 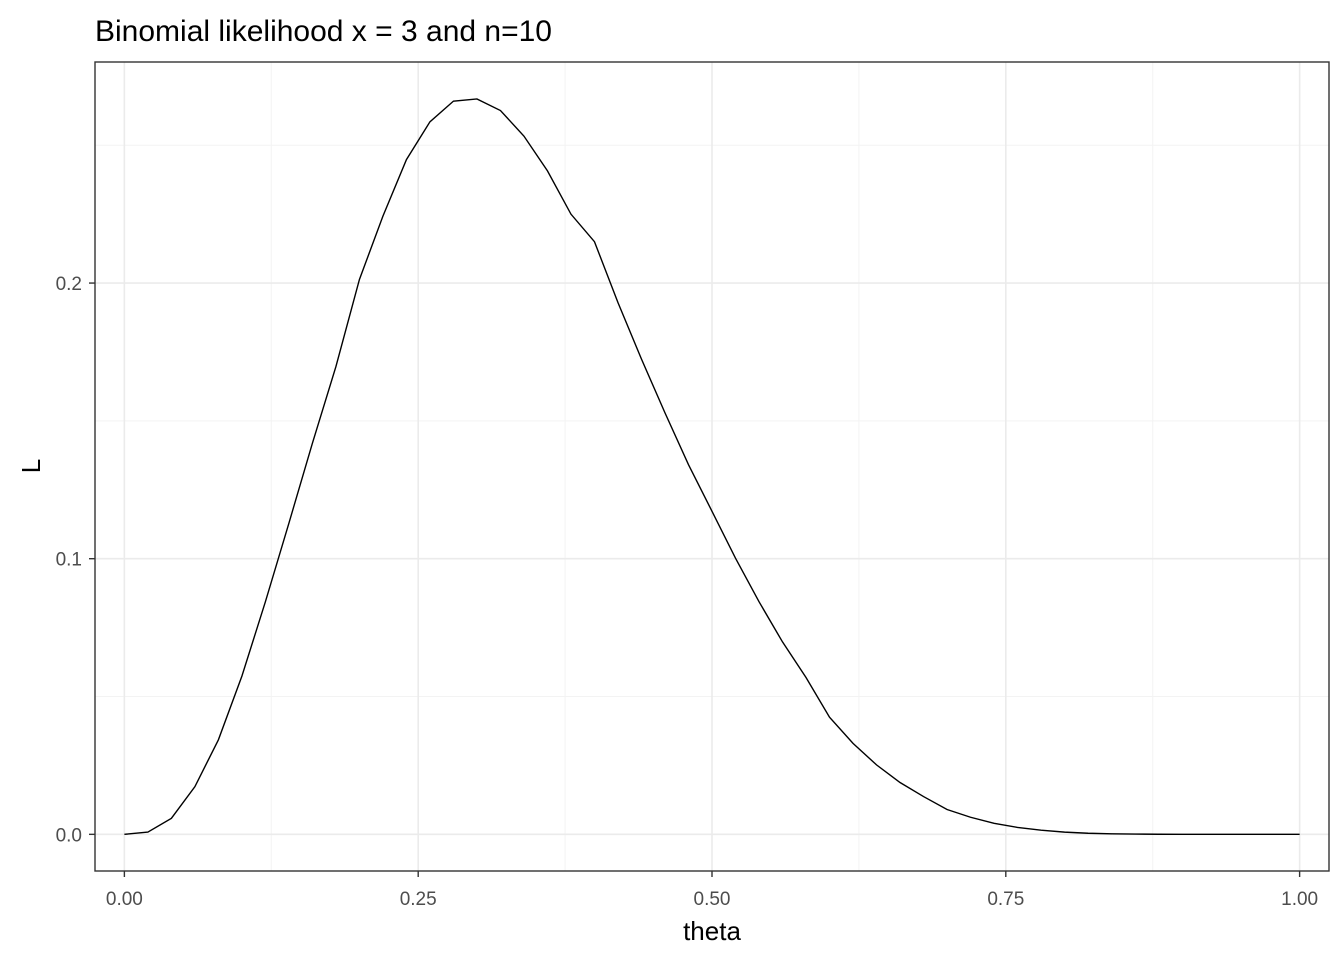 I want to click on x-tick-label: 0.75, so click(x=1005, y=899).